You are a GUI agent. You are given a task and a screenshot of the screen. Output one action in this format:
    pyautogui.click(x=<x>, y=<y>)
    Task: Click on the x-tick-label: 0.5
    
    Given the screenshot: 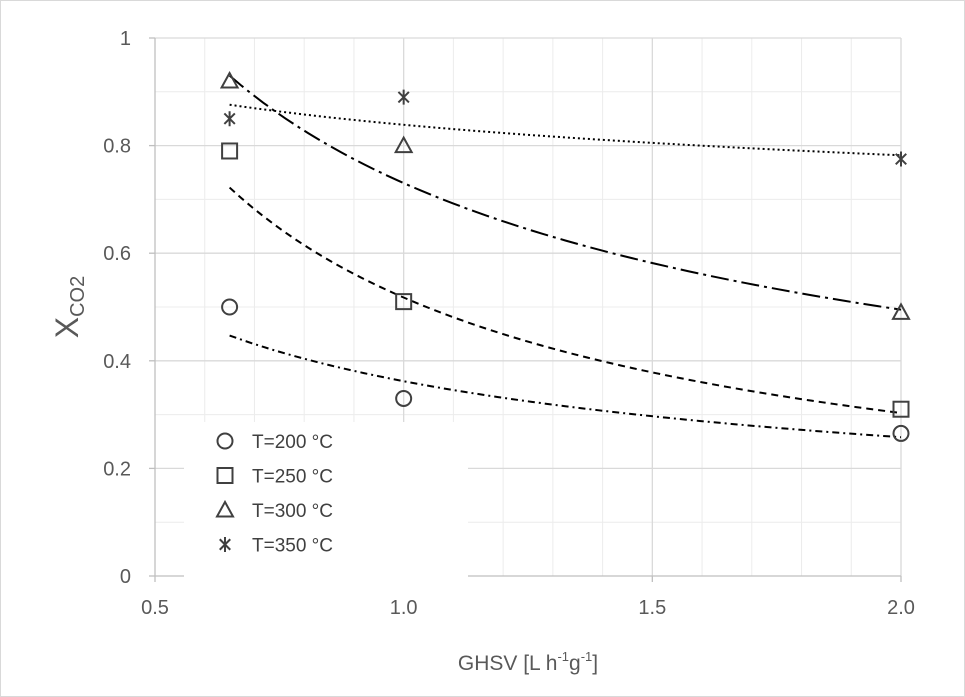 What is the action you would take?
    pyautogui.click(x=155, y=608)
    